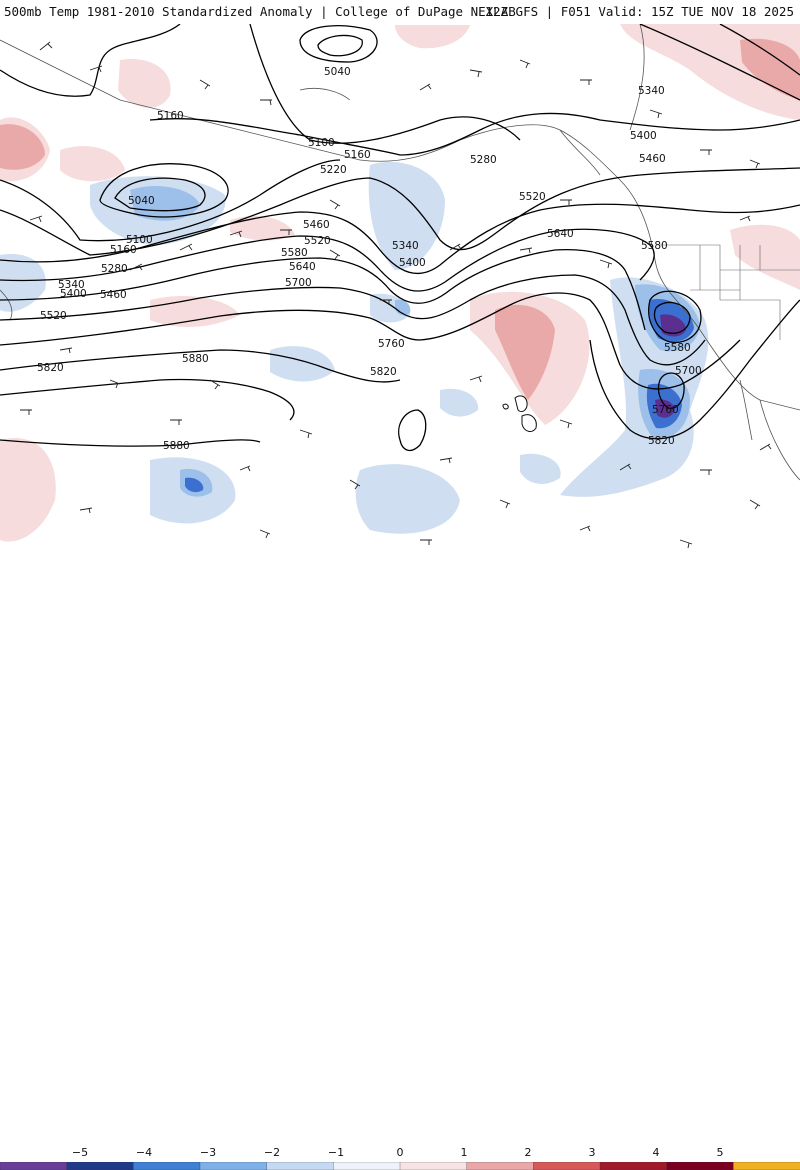 The height and width of the screenshot is (1170, 800). I want to click on colorbar-tick: 0, so click(400, 1152).